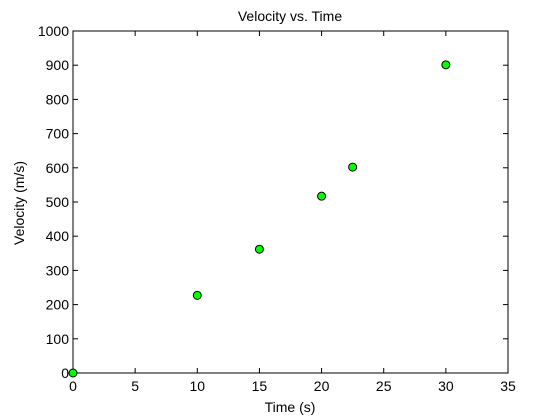 The height and width of the screenshot is (420, 560). I want to click on y-tick-label: 1000, so click(53, 31).